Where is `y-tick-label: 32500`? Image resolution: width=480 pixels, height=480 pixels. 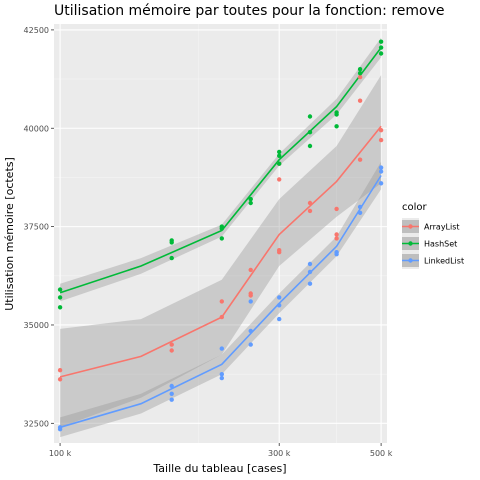
y-tick-label: 32500 is located at coordinates (36, 423).